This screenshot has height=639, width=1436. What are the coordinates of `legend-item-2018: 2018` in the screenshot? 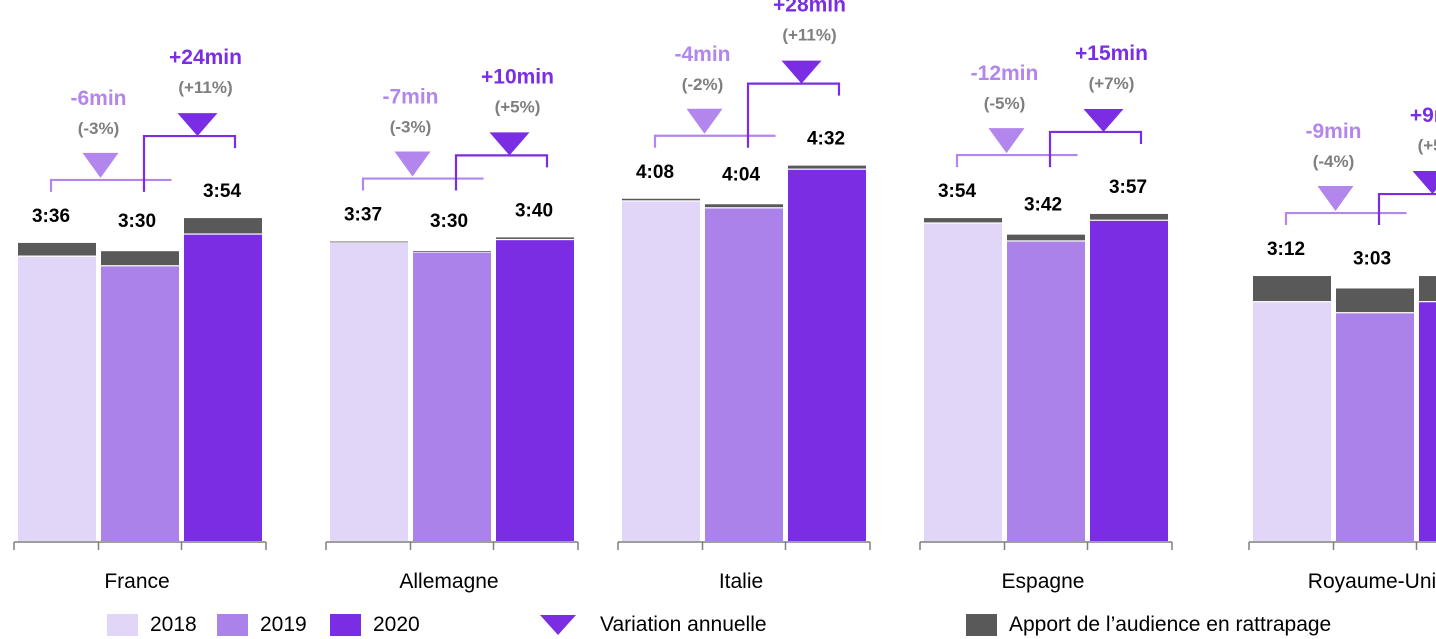 It's located at (152, 624).